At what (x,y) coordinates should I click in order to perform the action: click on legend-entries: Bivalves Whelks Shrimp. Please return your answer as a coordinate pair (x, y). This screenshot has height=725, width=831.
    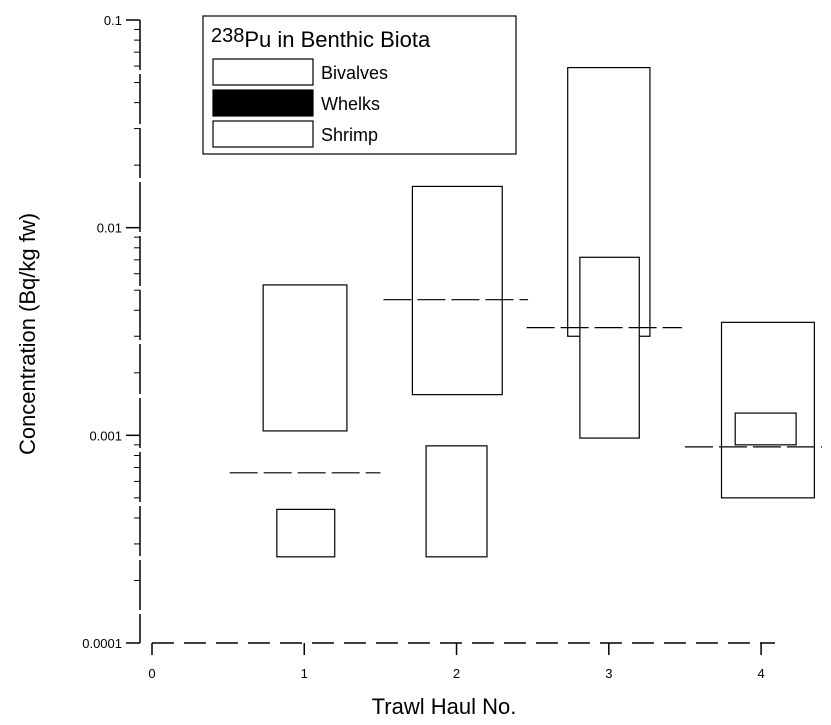
    Looking at the image, I should click on (300, 103).